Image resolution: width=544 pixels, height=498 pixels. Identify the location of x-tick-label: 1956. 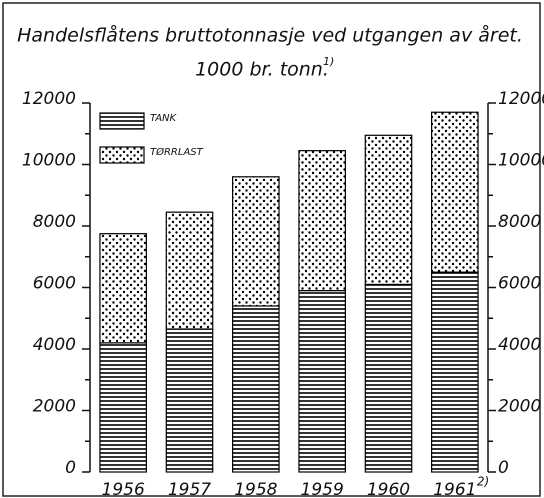
(123, 489).